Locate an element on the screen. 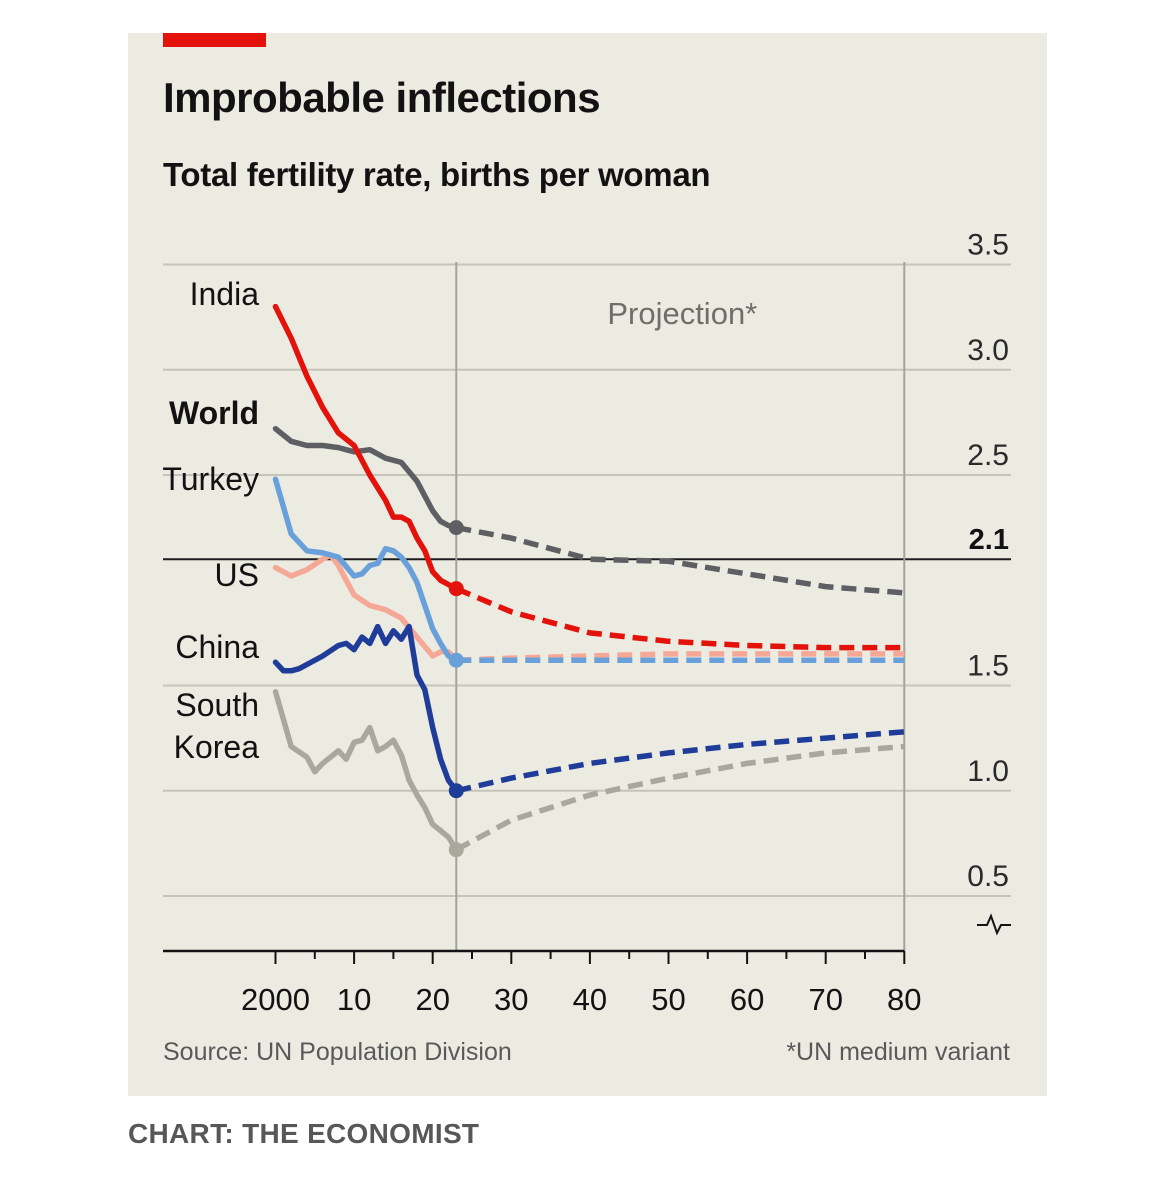 This screenshot has width=1175, height=1200. footnote: *UN medium variant is located at coordinates (898, 1052).